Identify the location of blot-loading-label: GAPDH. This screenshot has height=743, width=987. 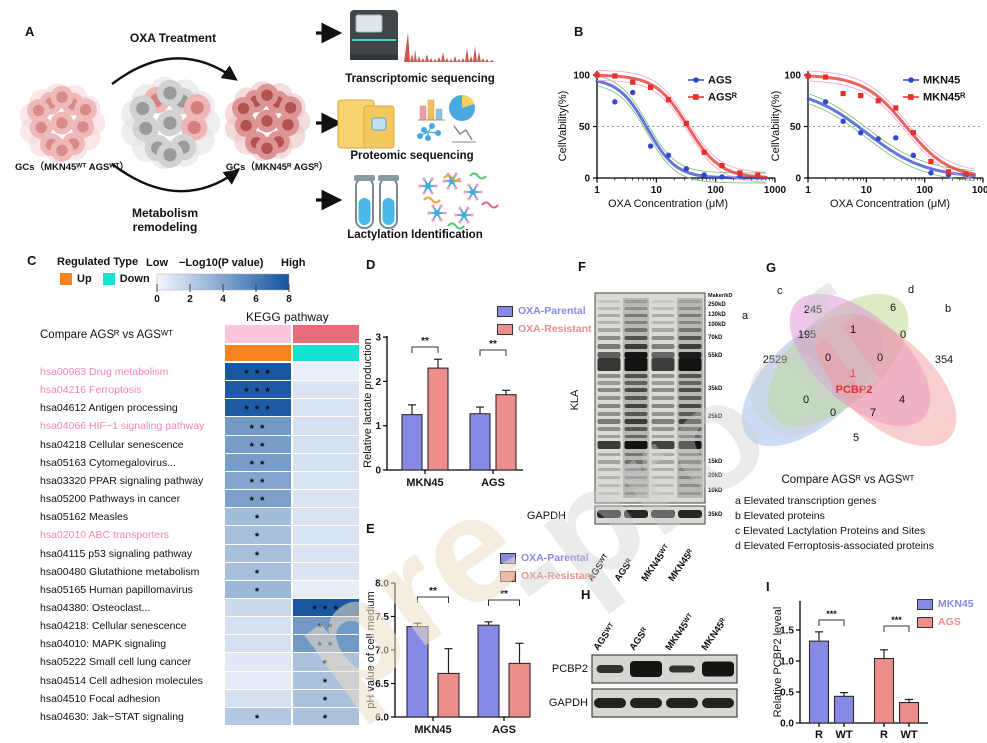
(546, 516).